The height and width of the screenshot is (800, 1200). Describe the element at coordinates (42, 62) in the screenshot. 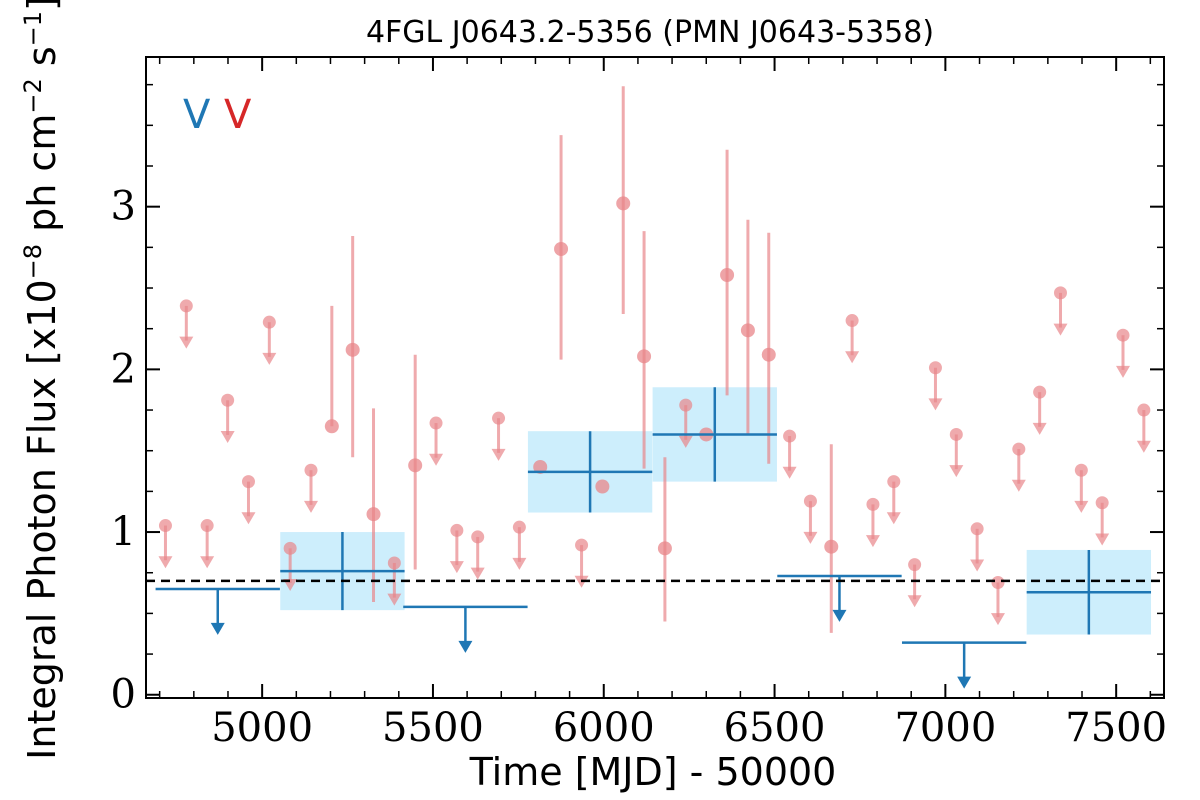

I see `y-axis-label-mid2: s` at that location.